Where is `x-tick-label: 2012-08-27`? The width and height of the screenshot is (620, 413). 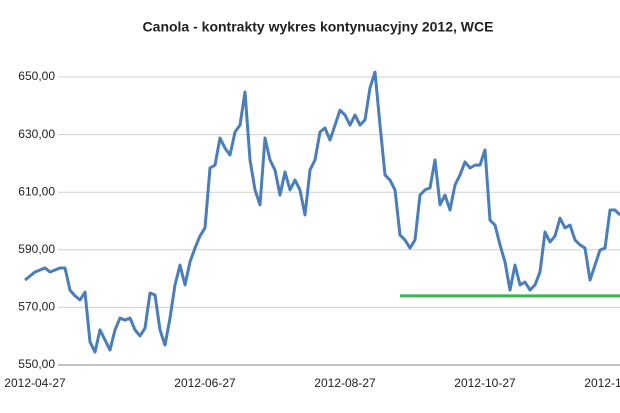 x-tick-label: 2012-08-27 is located at coordinates (345, 383).